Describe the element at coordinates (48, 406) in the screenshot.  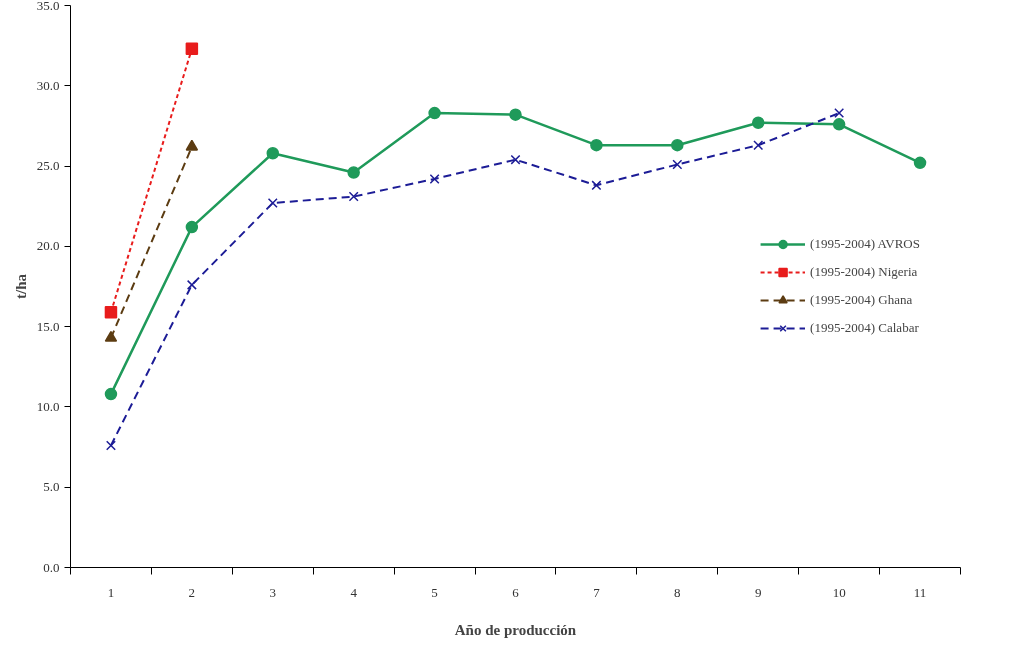
I see `y-tick-label: 10.0` at that location.